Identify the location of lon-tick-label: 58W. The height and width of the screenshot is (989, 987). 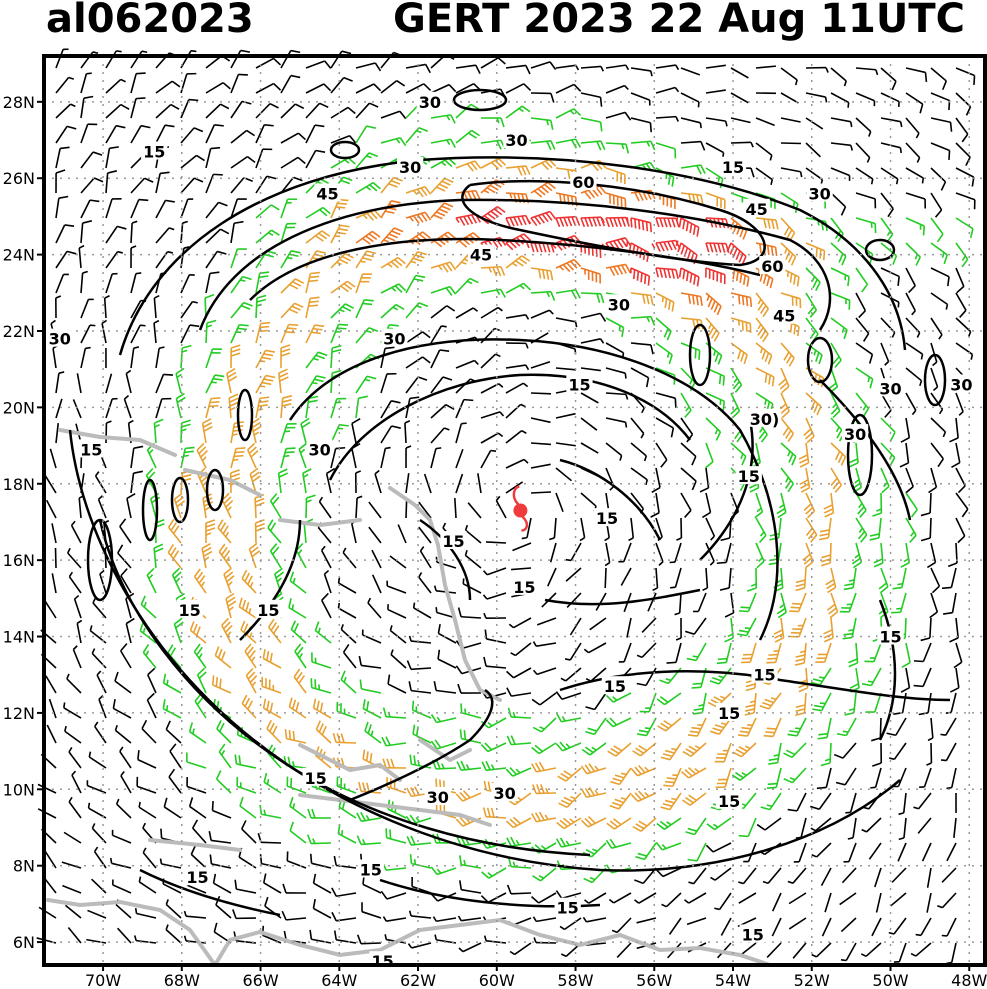
(575, 980).